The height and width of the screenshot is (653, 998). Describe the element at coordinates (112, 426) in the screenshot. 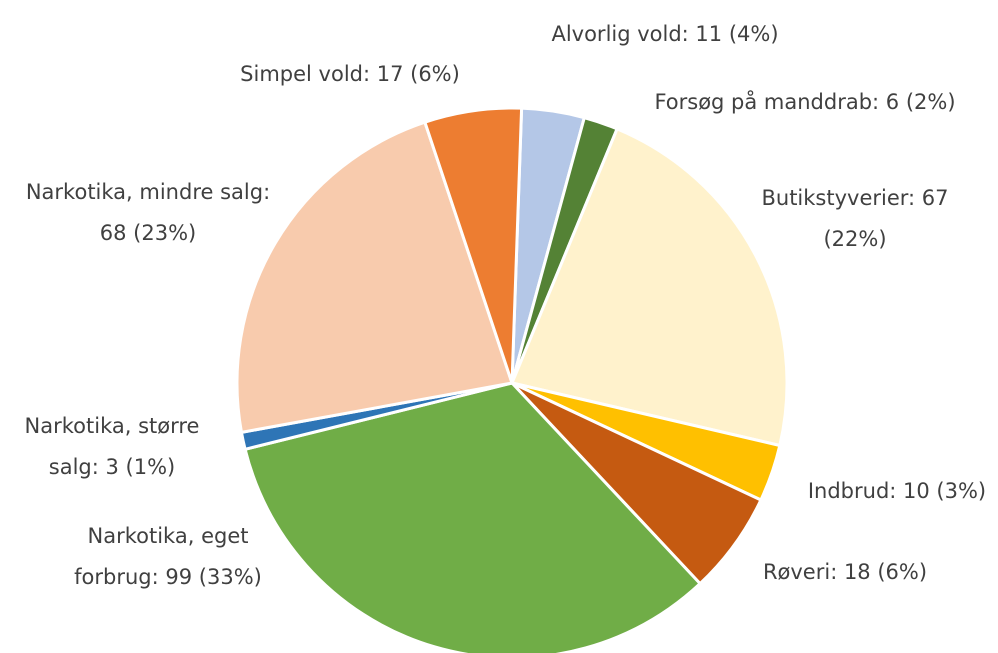

I see `slice-label: Narkotika, større` at that location.